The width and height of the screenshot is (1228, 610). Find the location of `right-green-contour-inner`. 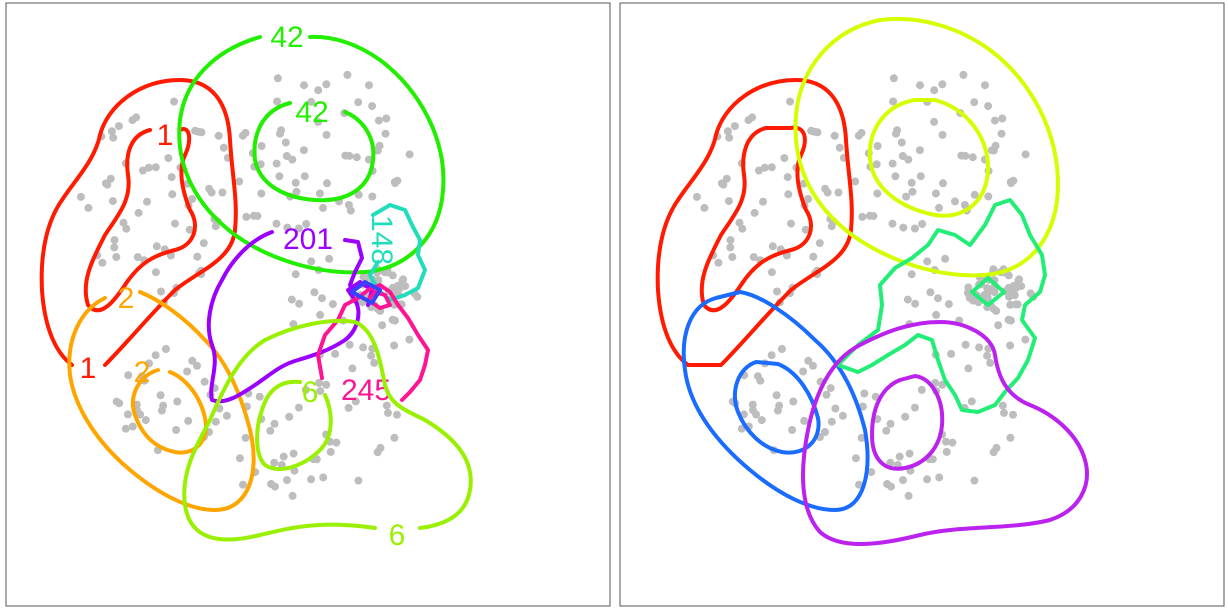

right-green-contour-inner is located at coordinates (988, 291).